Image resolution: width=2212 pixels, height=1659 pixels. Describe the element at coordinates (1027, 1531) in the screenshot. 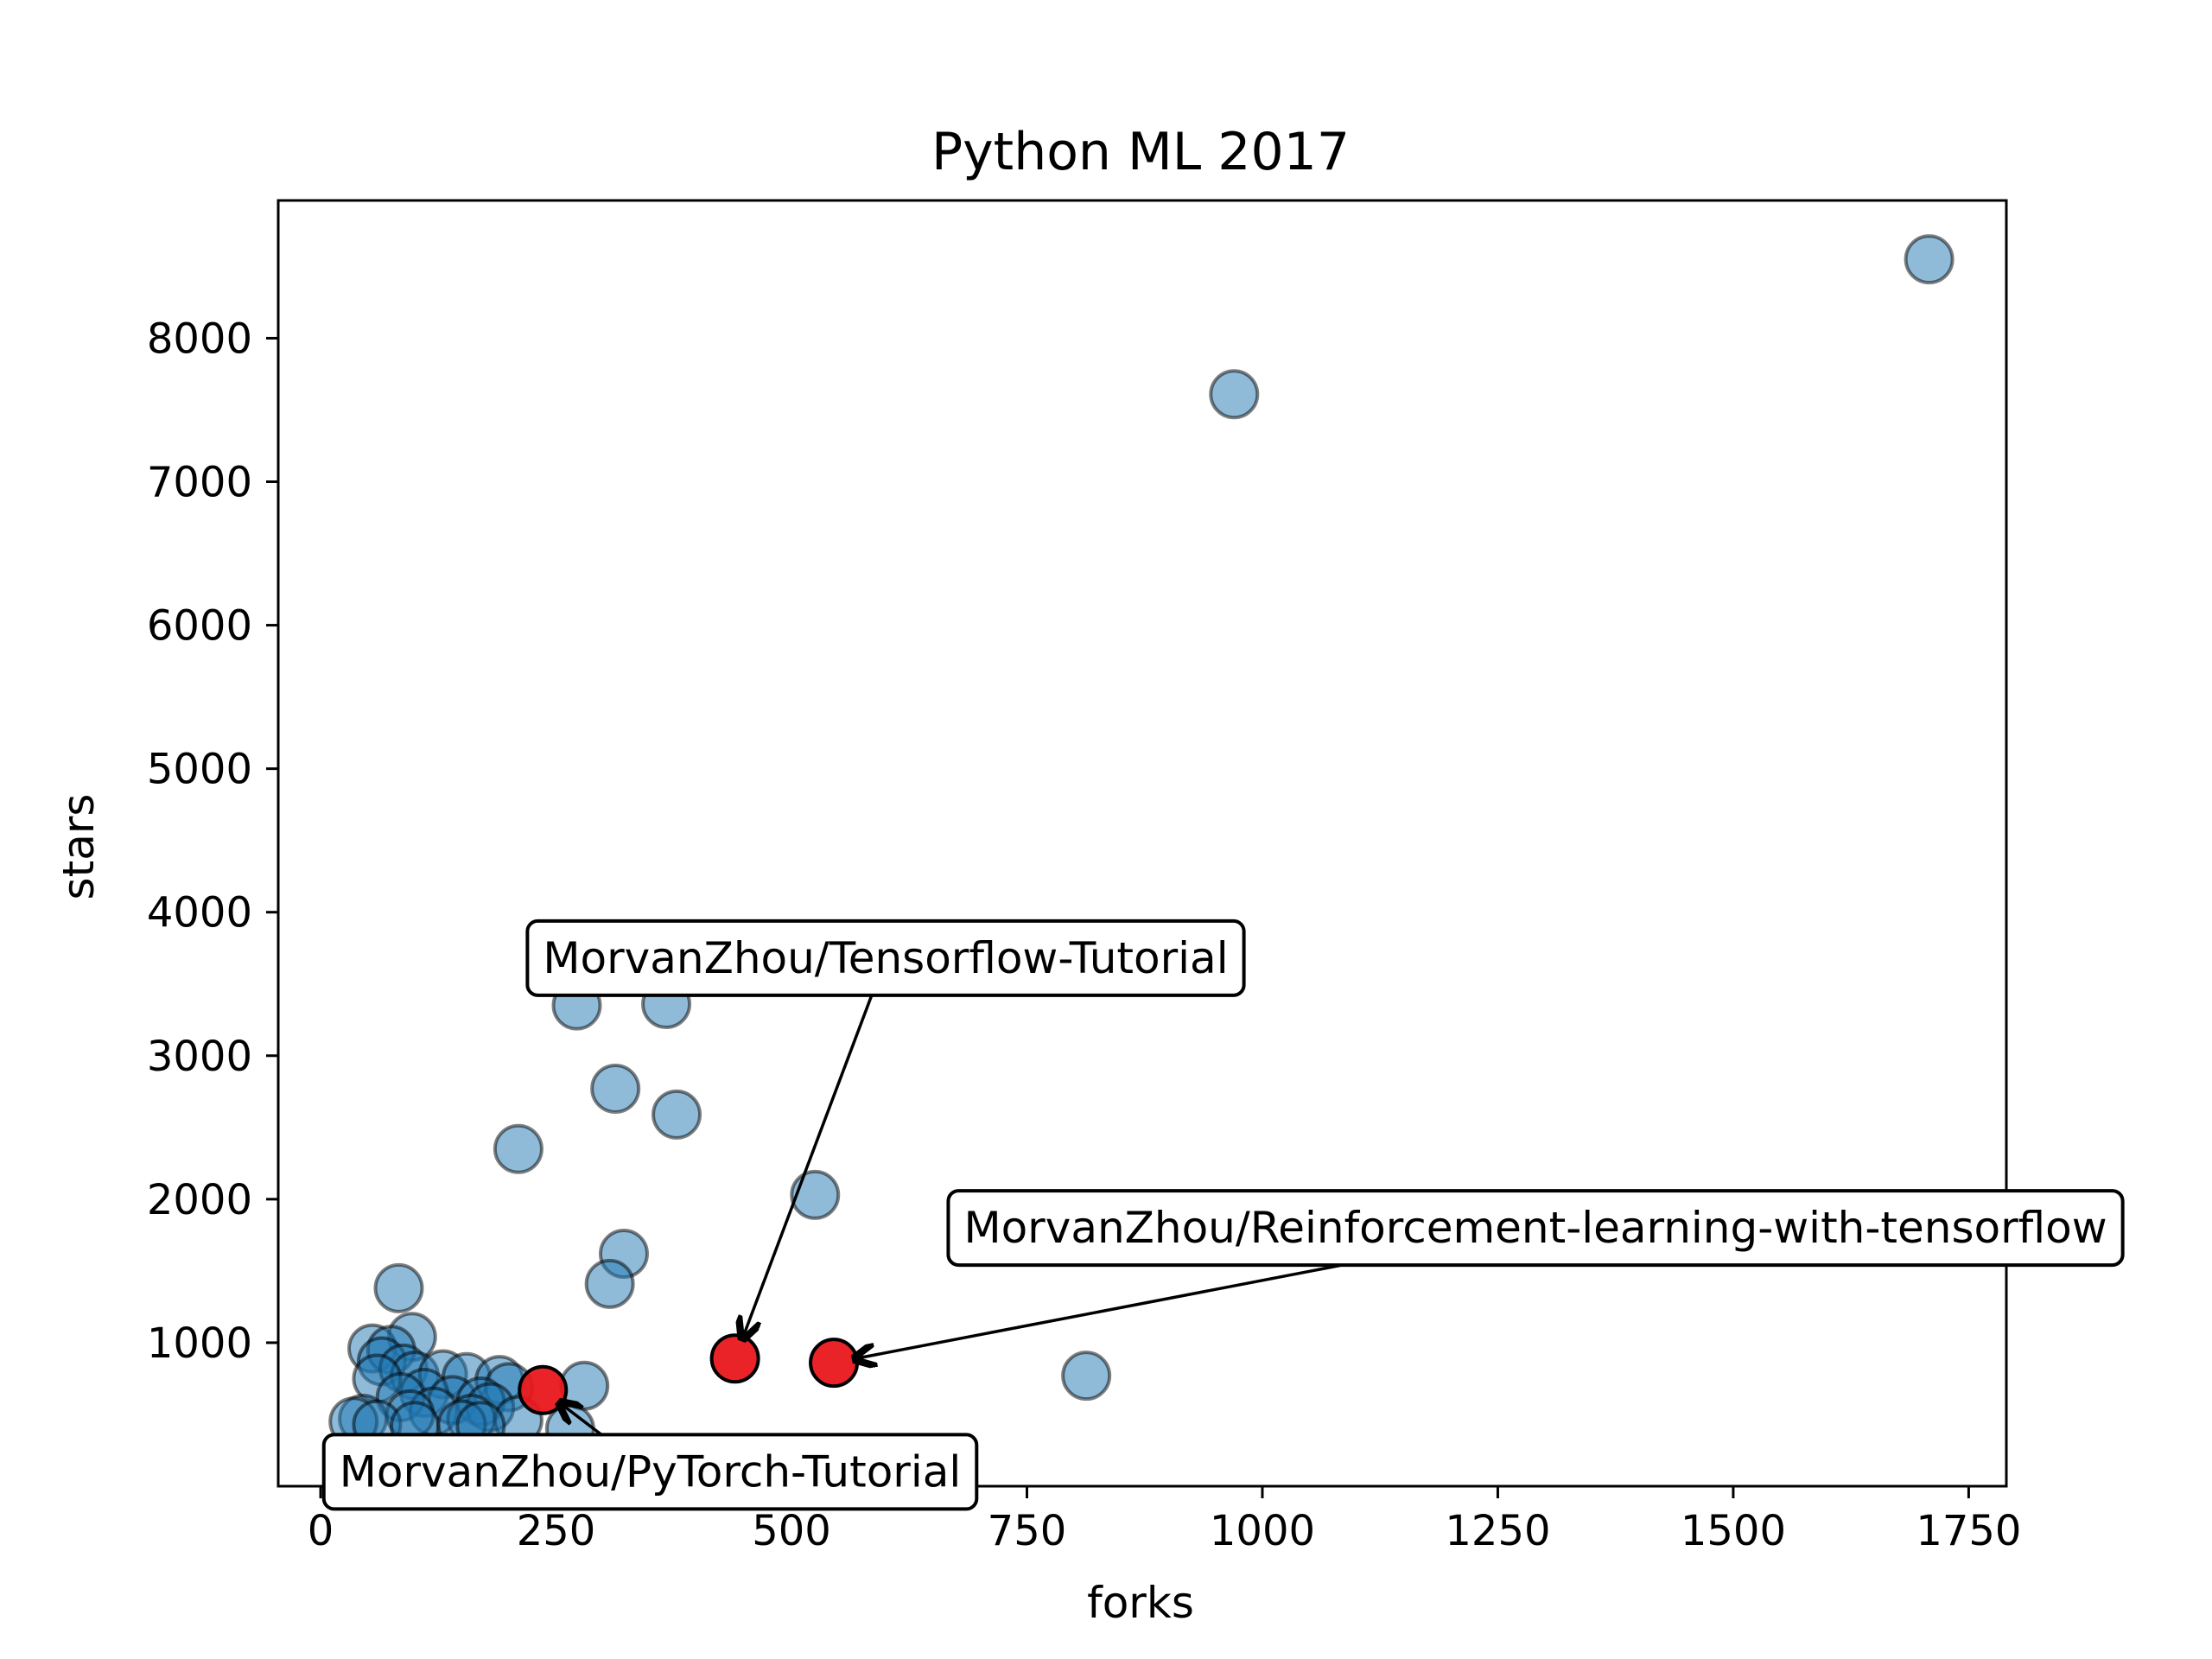

I see `x-tick-label: 750` at that location.